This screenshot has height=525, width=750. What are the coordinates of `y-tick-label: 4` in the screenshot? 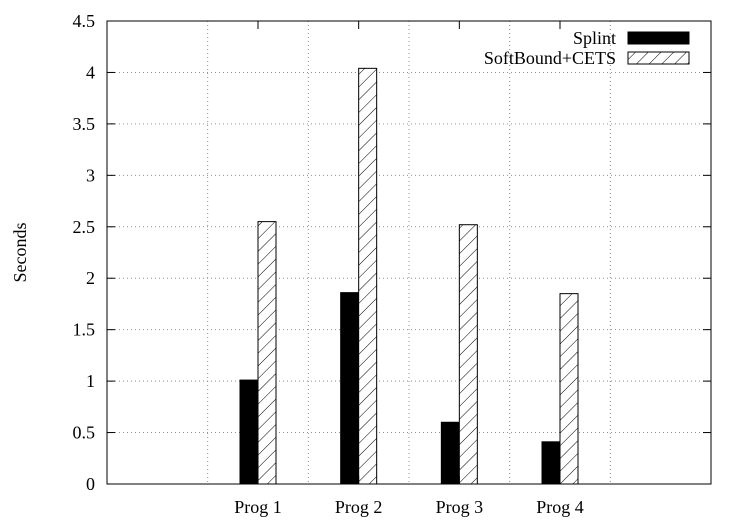 It's located at (90, 72).